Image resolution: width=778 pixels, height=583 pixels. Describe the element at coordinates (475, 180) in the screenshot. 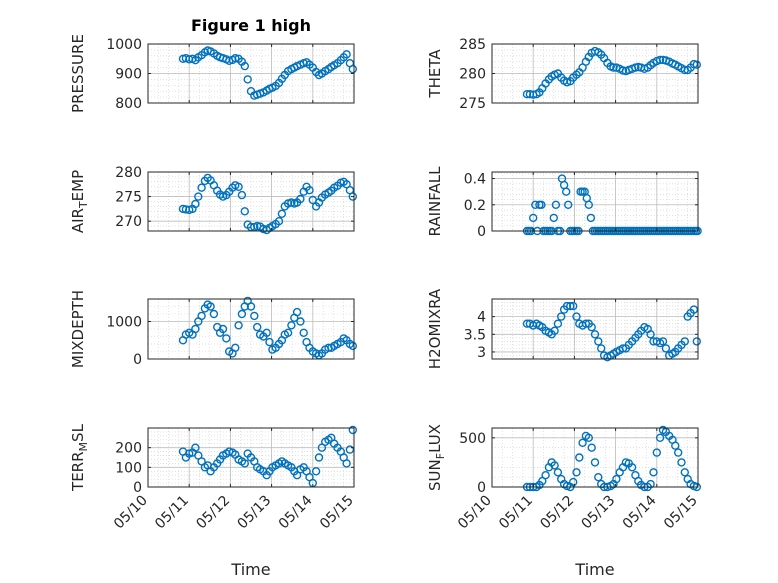

I see `y-tick-label: 0.4` at that location.